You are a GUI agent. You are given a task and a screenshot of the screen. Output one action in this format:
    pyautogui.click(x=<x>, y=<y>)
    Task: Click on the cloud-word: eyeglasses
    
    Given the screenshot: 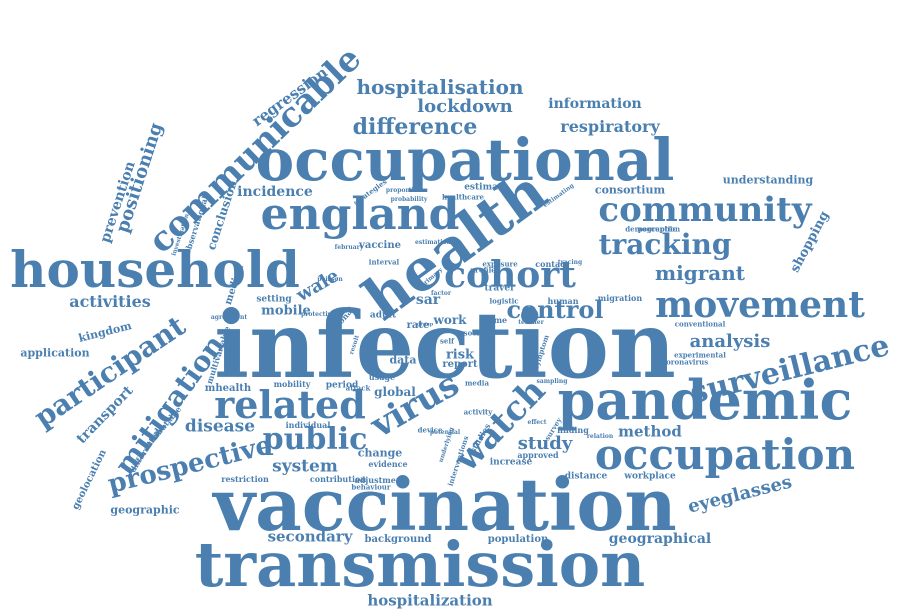 What is the action you would take?
    pyautogui.click(x=739, y=494)
    